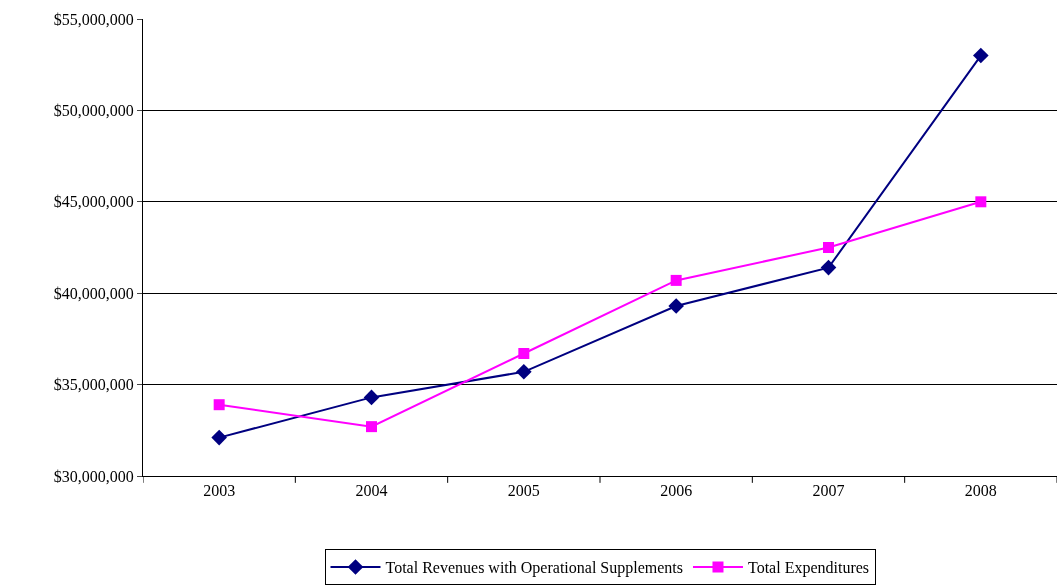 Image resolution: width=1059 pixels, height=587 pixels. Describe the element at coordinates (93, 293) in the screenshot. I see `y-tick-label: $40,000,000` at that location.